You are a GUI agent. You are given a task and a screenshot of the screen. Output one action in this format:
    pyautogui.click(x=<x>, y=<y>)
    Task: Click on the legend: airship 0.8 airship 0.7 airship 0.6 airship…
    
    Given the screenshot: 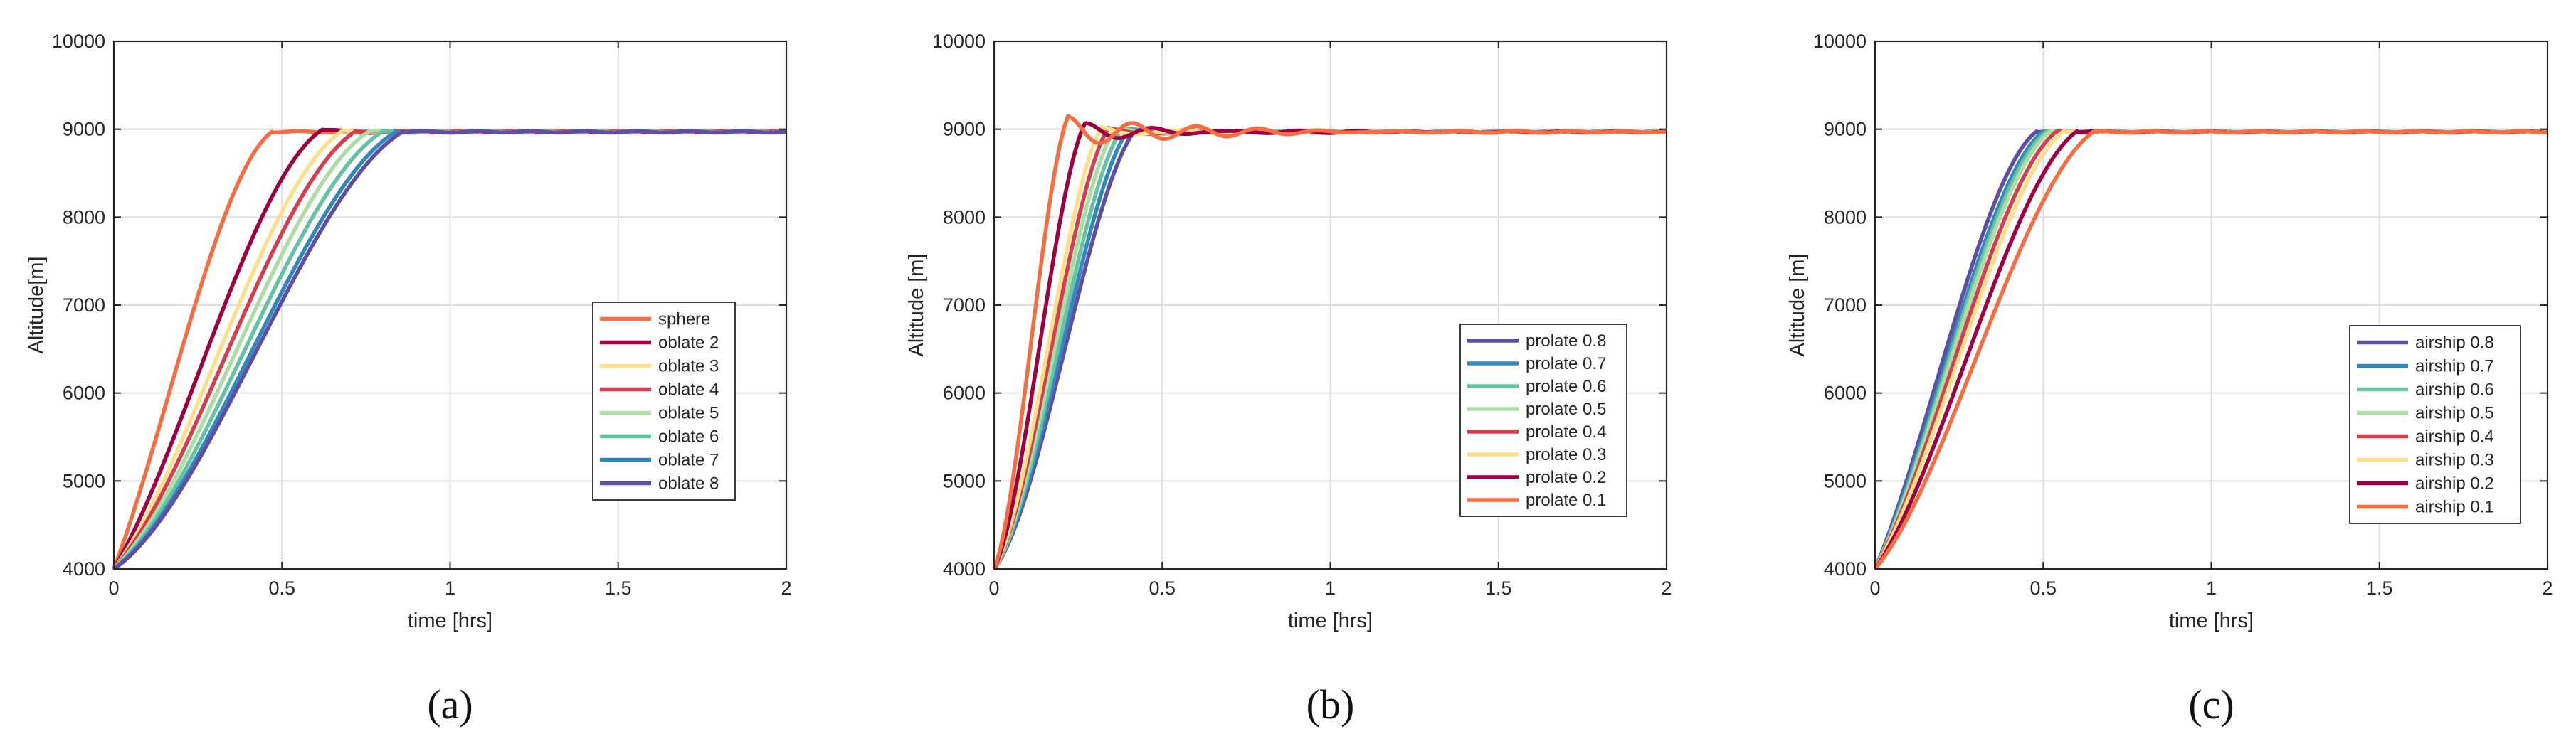 What is the action you would take?
    pyautogui.click(x=2435, y=424)
    